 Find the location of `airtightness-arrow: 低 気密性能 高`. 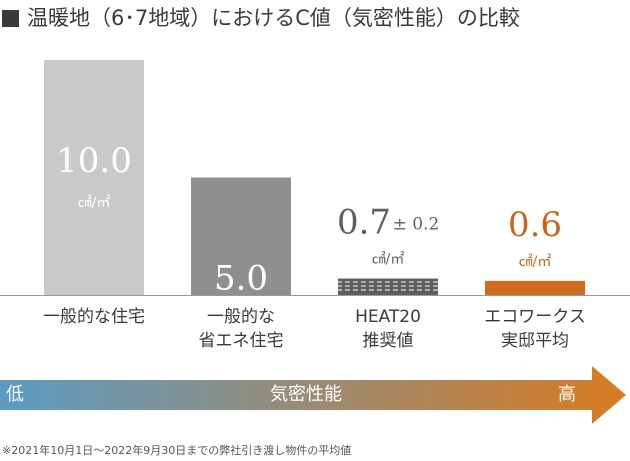

airtightness-arrow: 低 気密性能 高 is located at coordinates (315, 395).